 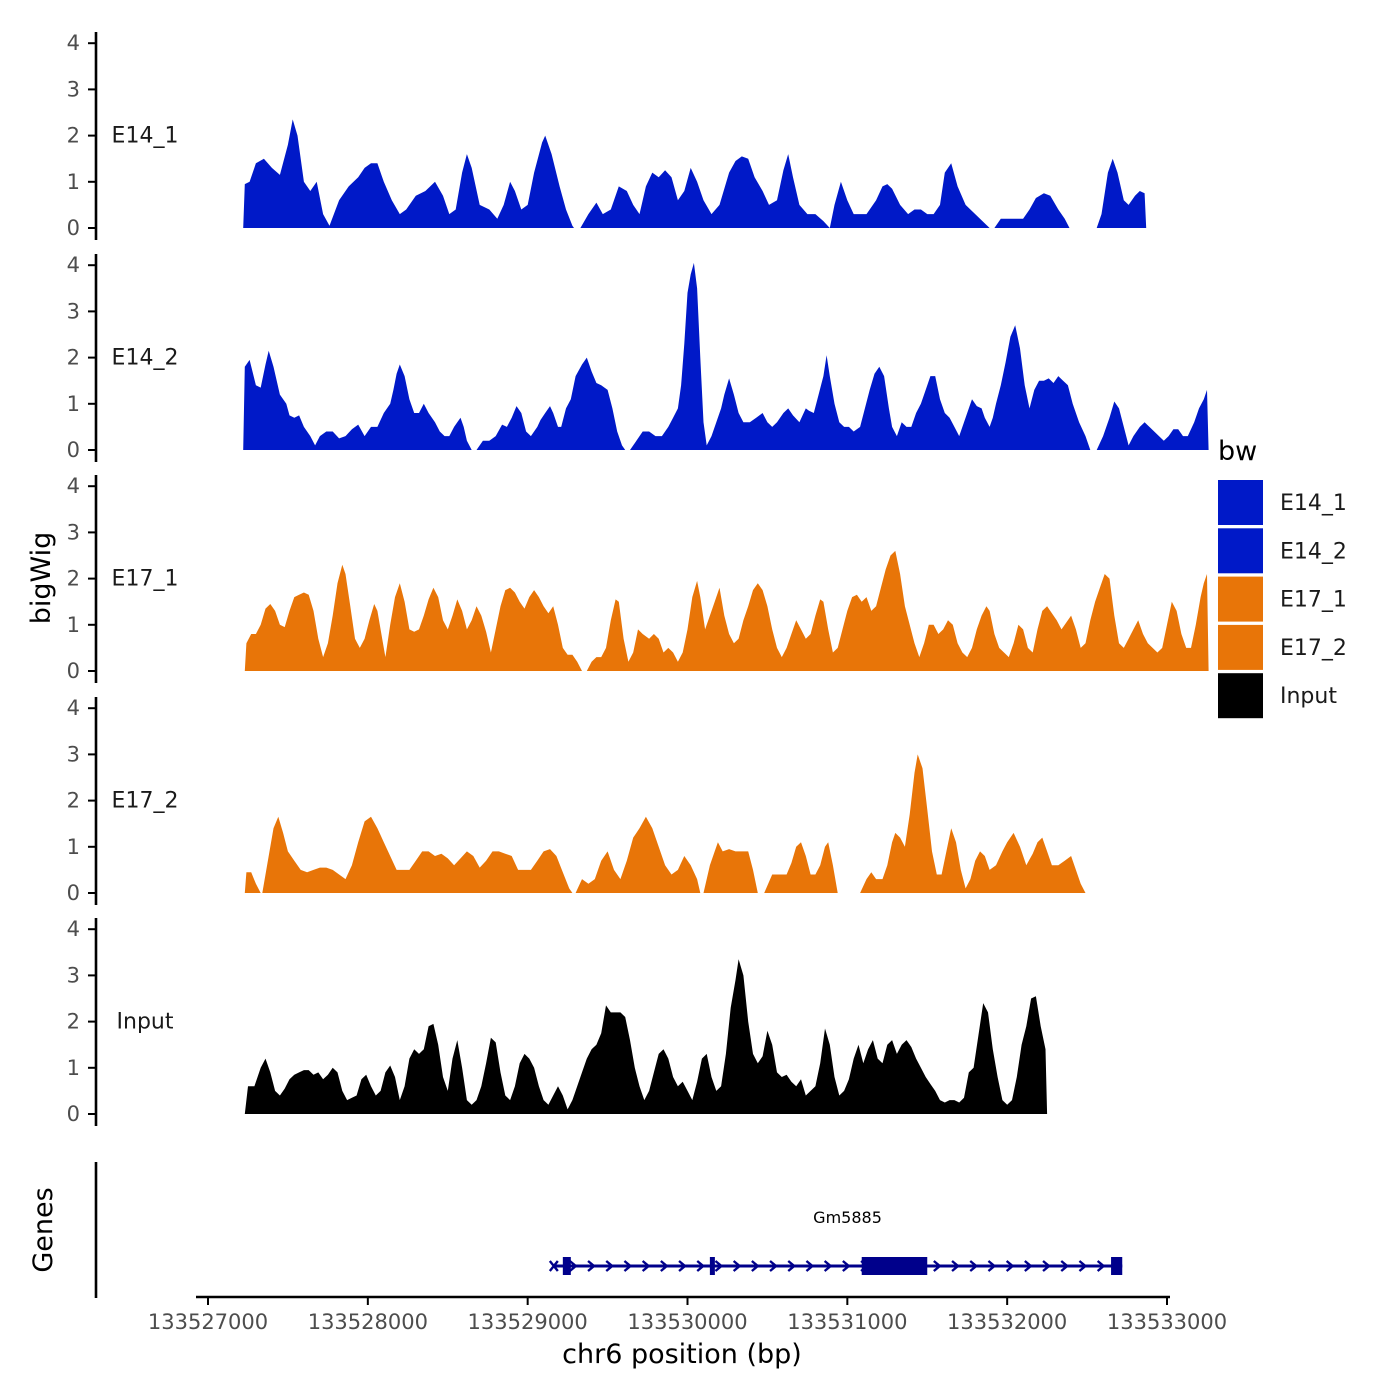 What do you see at coordinates (835, 1241) in the screenshot?
I see `gene-model: Gm5885` at bounding box center [835, 1241].